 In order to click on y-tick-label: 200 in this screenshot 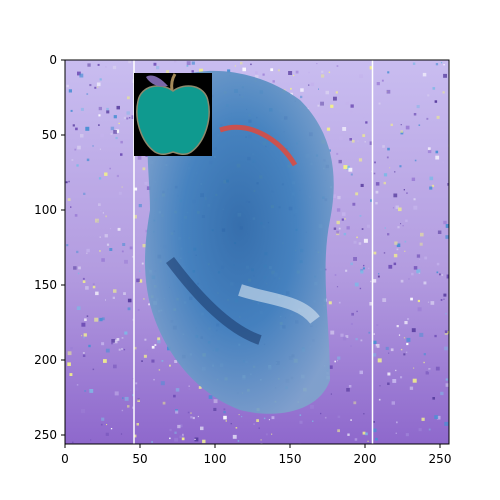, I will do `click(45, 360)`.